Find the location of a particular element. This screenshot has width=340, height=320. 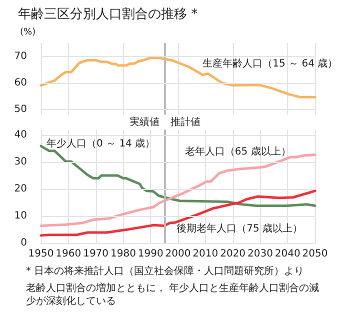

text: 推計値 is located at coordinates (185, 122).